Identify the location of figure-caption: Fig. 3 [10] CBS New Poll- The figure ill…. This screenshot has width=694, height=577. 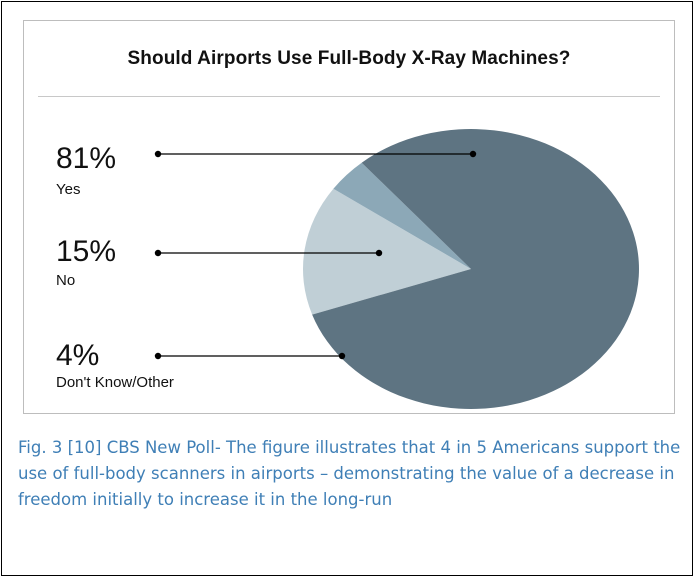
(349, 473).